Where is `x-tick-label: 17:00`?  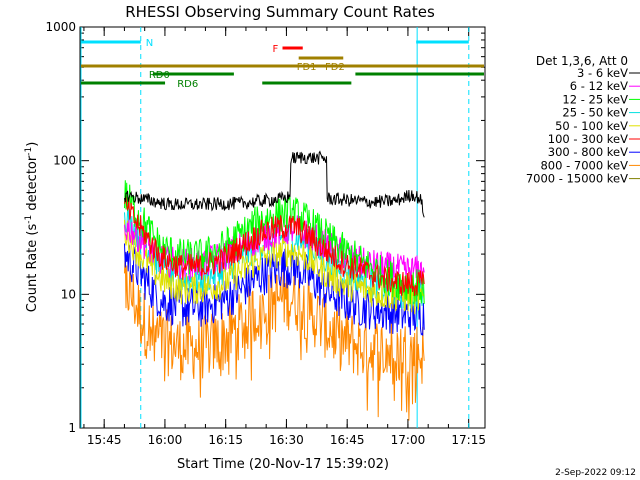
x-tick-label: 17:00 is located at coordinates (408, 440).